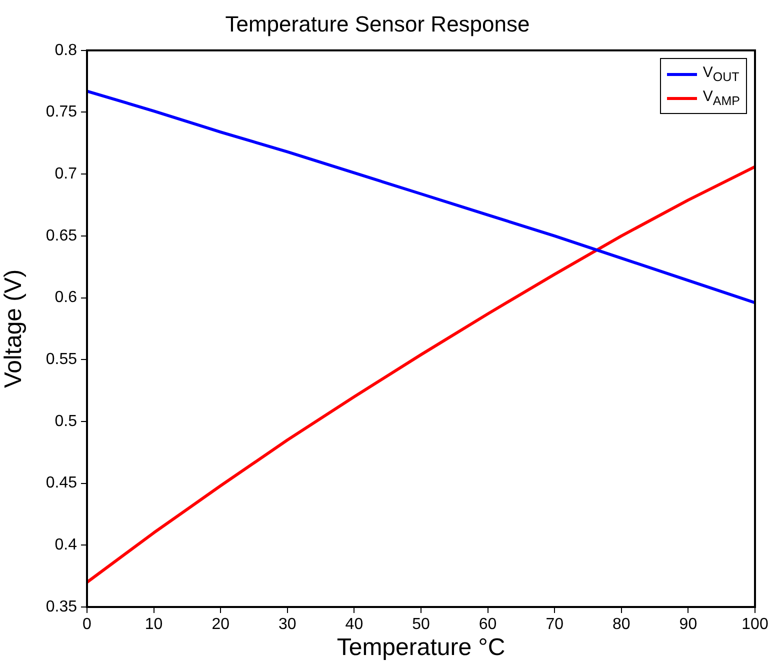  Describe the element at coordinates (153, 625) in the screenshot. I see `x-tick-label: 10` at that location.